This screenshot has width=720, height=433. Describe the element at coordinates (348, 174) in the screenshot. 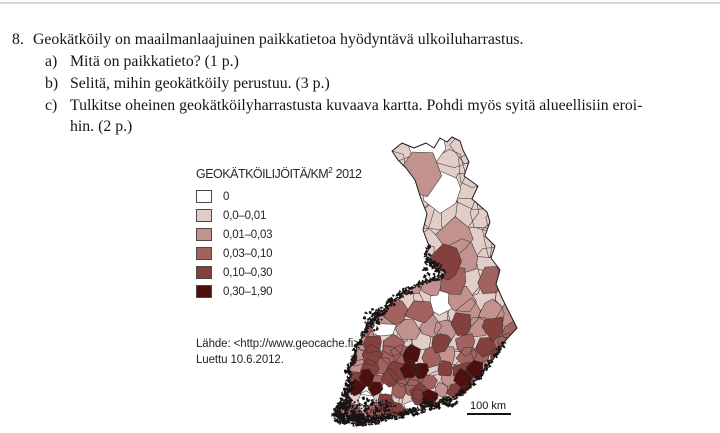

I see `legend-title-year: 2012` at that location.